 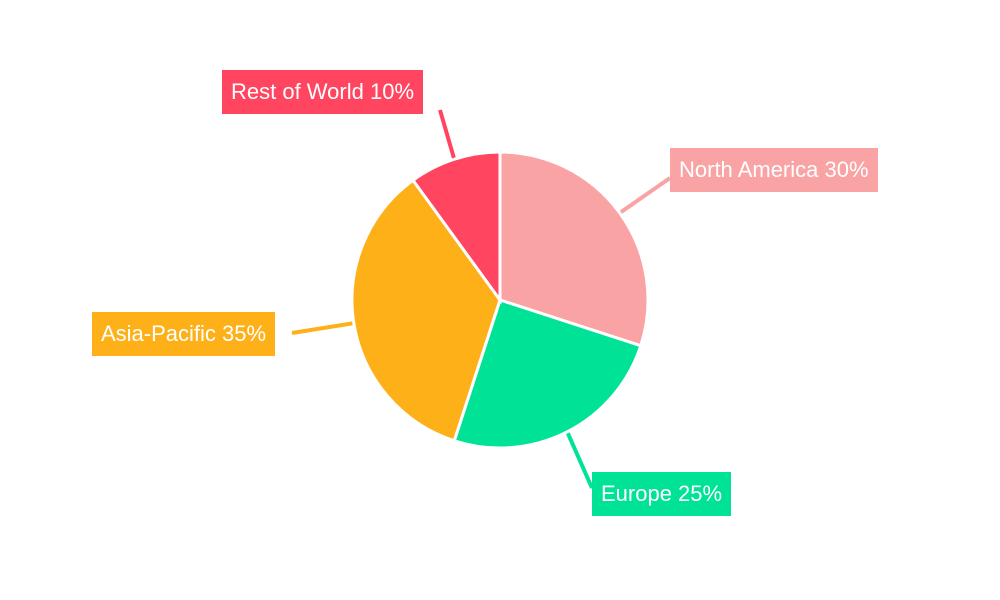 What do you see at coordinates (184, 334) in the screenshot?
I see `slice-label: Asia-Pacific 35%` at bounding box center [184, 334].